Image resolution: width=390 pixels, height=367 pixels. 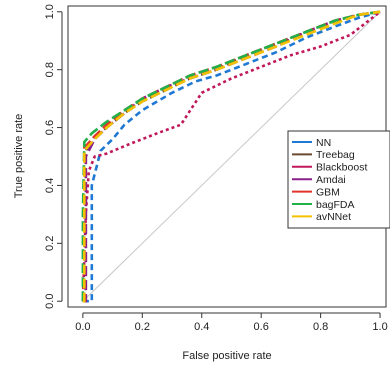 What do you see at coordinates (53, 156) in the screenshot?
I see `y-axis: 0.0 0.2 0.4 0.6 0.8 1.0` at bounding box center [53, 156].